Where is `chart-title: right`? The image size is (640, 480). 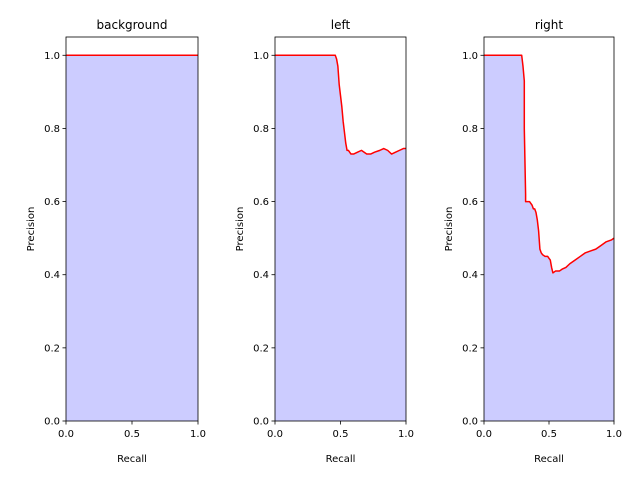 chart-title: right is located at coordinates (549, 25).